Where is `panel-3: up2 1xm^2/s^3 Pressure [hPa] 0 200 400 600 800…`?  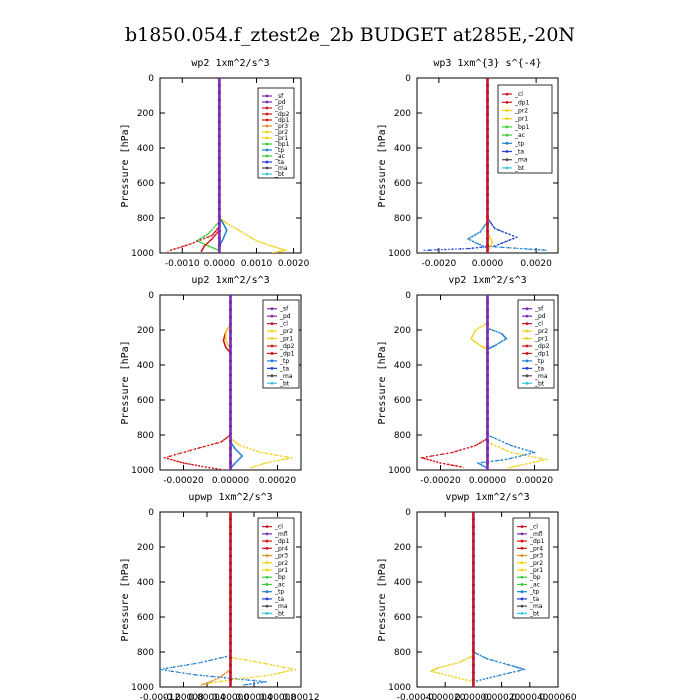 panel-3: up2 1xm^2/s^3 Pressure [hPa] 0 200 400 600 800… is located at coordinates (211, 380).